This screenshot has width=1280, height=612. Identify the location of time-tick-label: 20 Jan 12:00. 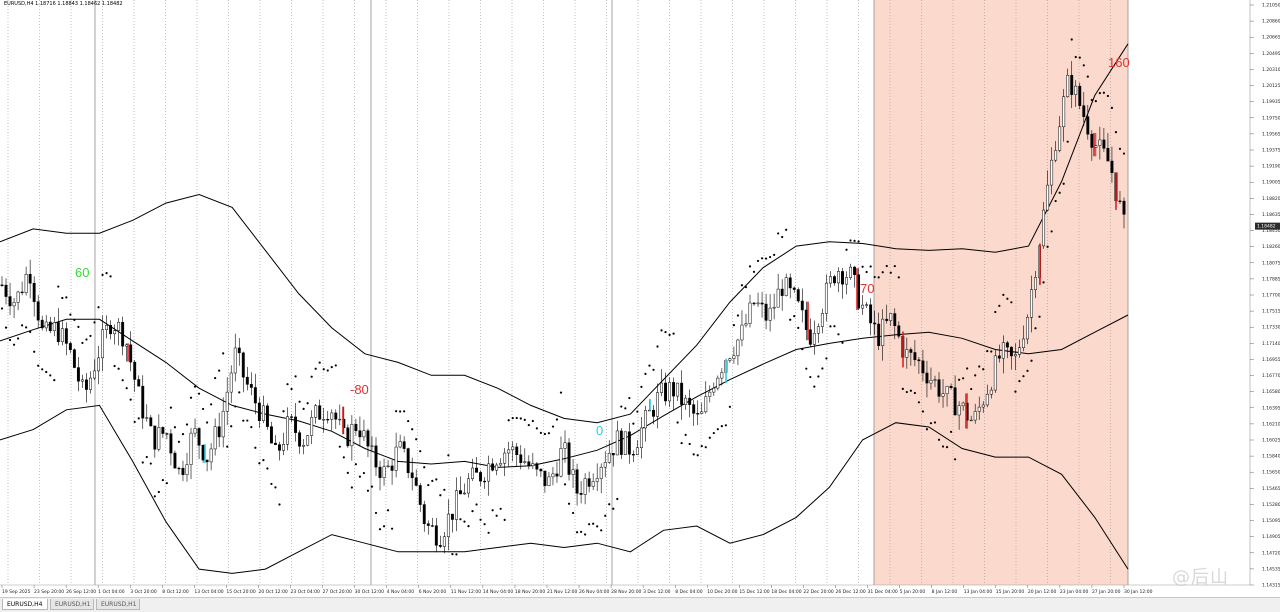
(1042, 592).